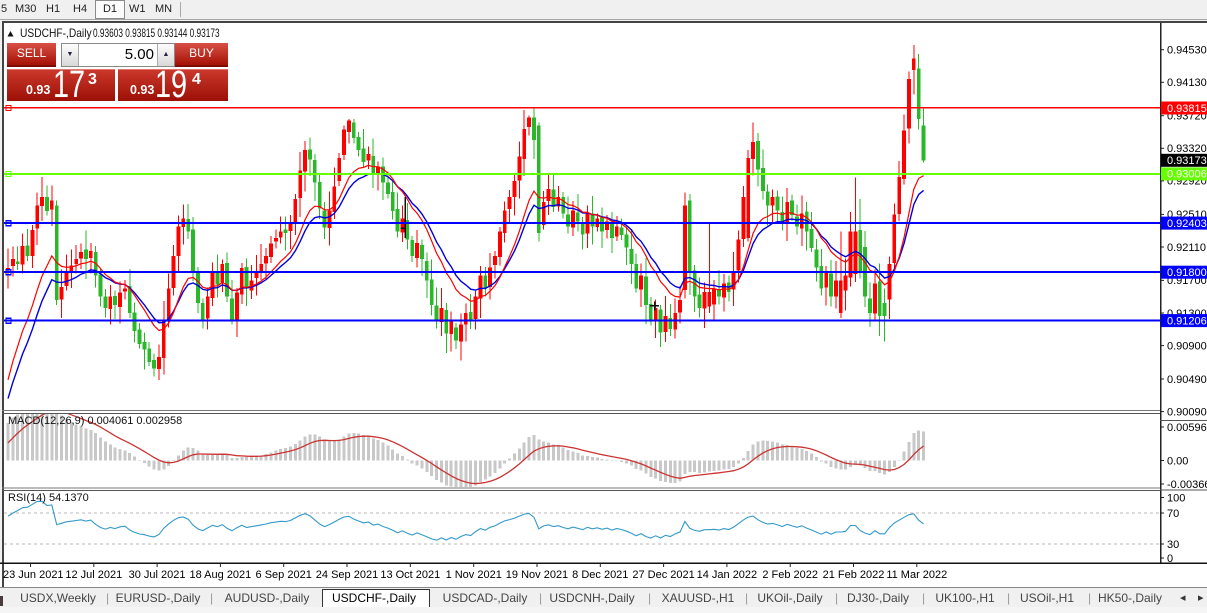  I want to click on svg-text: 0.00, so click(1177, 461).